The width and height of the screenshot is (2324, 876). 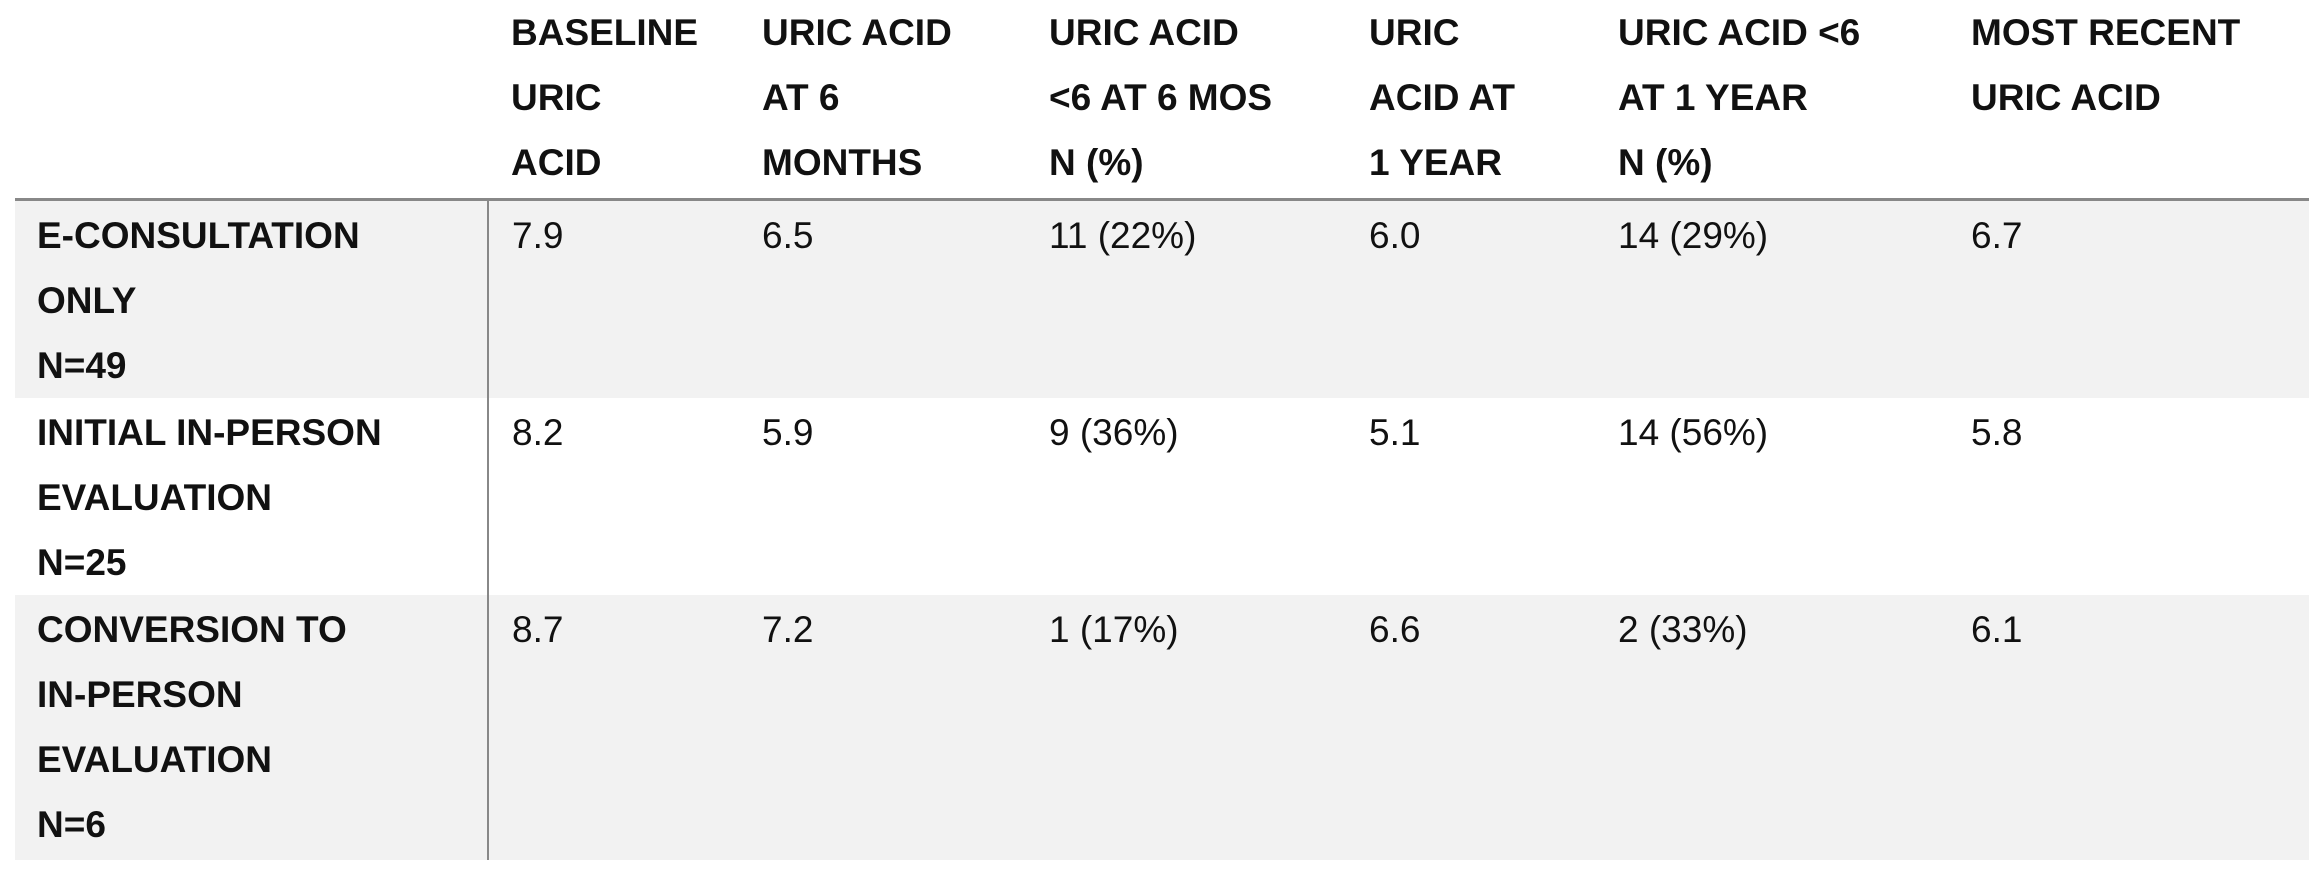 What do you see at coordinates (1395, 432) in the screenshot?
I see `data-cell: 5.1` at bounding box center [1395, 432].